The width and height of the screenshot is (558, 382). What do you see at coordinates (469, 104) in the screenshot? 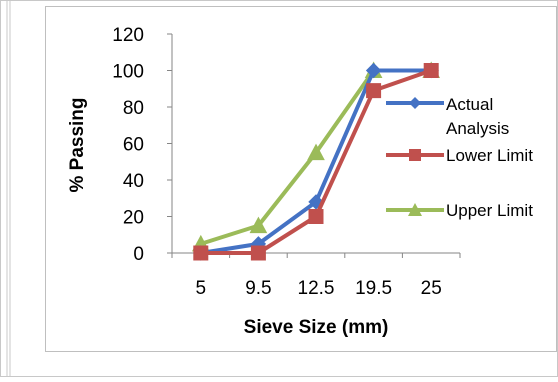
I see `legend-label-actual-line1: Actual` at bounding box center [469, 104].